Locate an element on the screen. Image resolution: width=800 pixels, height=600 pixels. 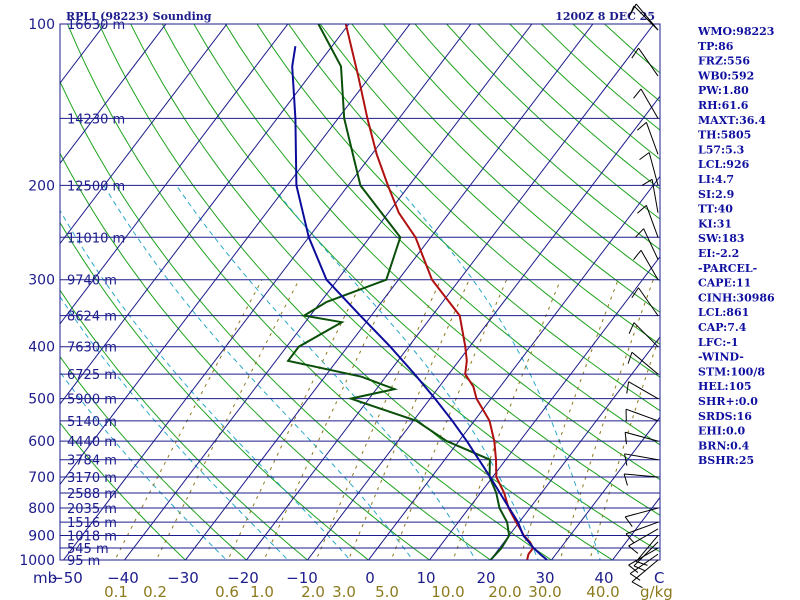
mixing-ratio-tick-labels: 0.1 0.2 0.6 1.0 2.0 3.0 5.0 10.0 20.0 30.0 40.0 is located at coordinates (362, 591).